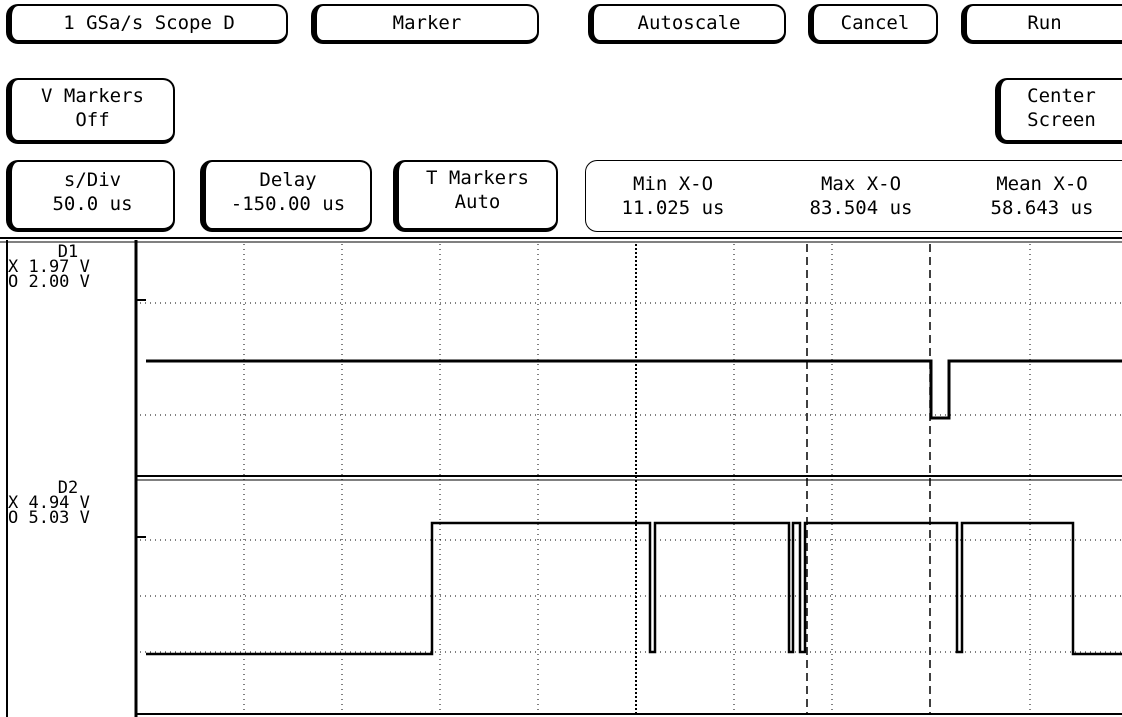 This screenshot has height=717, width=1122. I want to click on autoscale-button: Autoscale, so click(687, 24).